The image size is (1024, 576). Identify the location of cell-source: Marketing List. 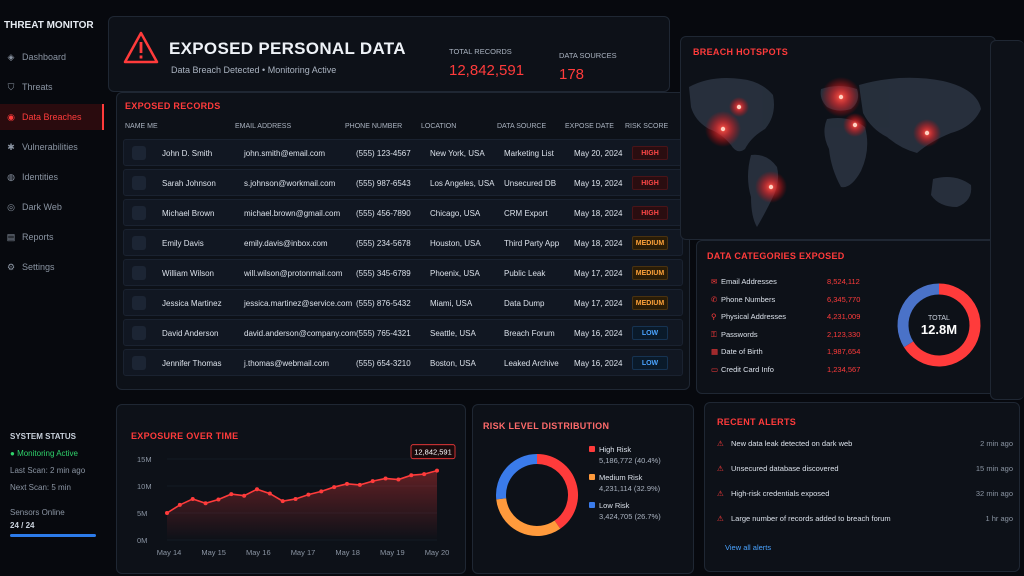
(529, 153).